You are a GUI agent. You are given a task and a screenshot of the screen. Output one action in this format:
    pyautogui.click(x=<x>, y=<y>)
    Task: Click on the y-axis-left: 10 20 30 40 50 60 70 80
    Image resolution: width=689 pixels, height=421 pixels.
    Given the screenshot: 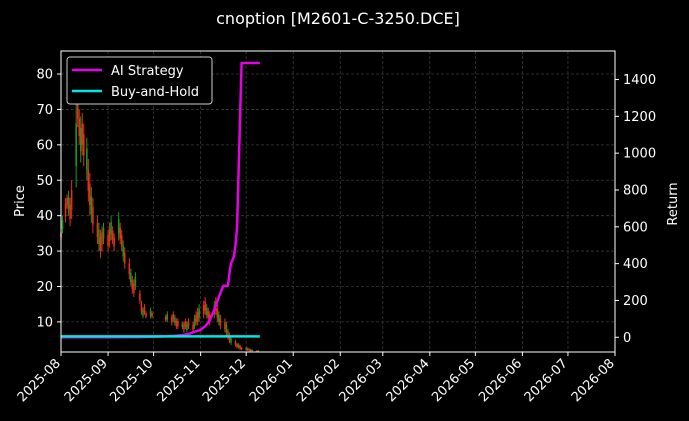 What is the action you would take?
    pyautogui.click(x=48, y=199)
    